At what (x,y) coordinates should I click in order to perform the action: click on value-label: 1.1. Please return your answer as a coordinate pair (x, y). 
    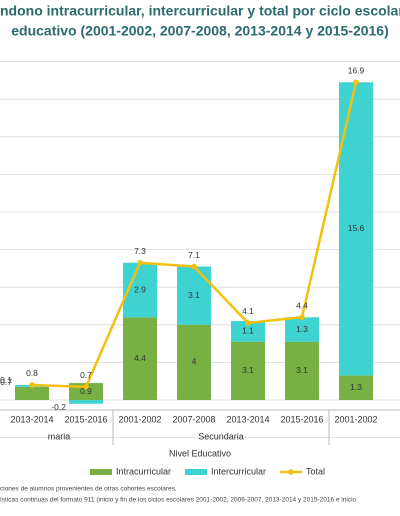
    Looking at the image, I should click on (248, 331).